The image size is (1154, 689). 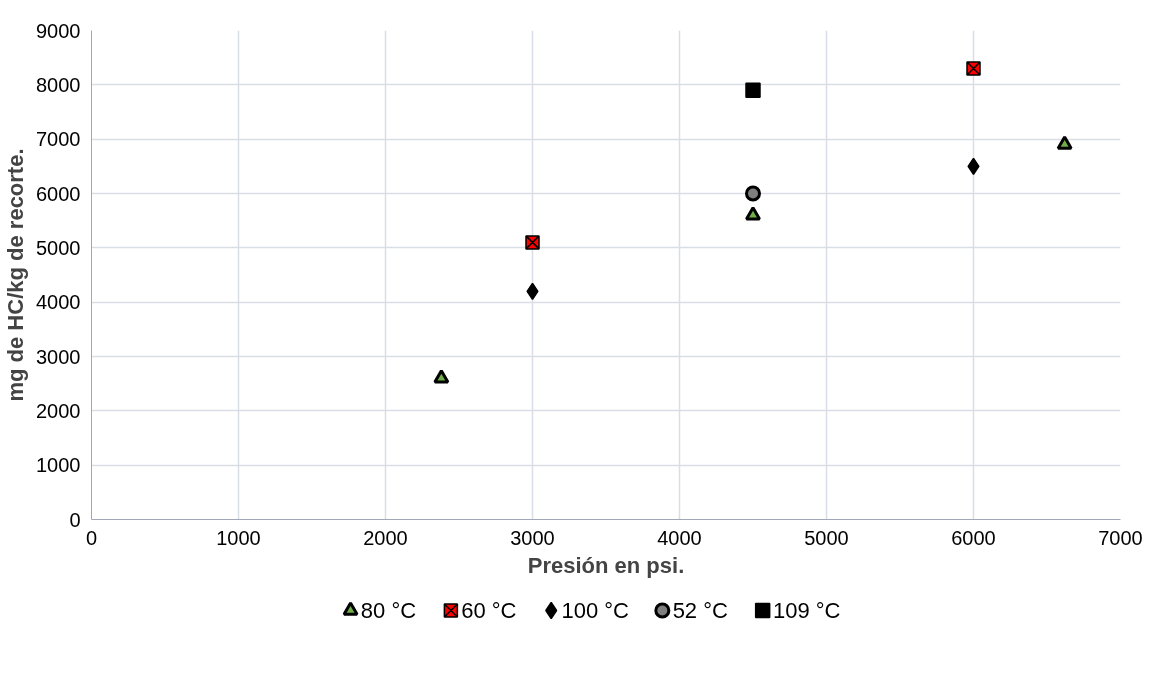 I want to click on y-tick-label: 4000, so click(x=58, y=302).